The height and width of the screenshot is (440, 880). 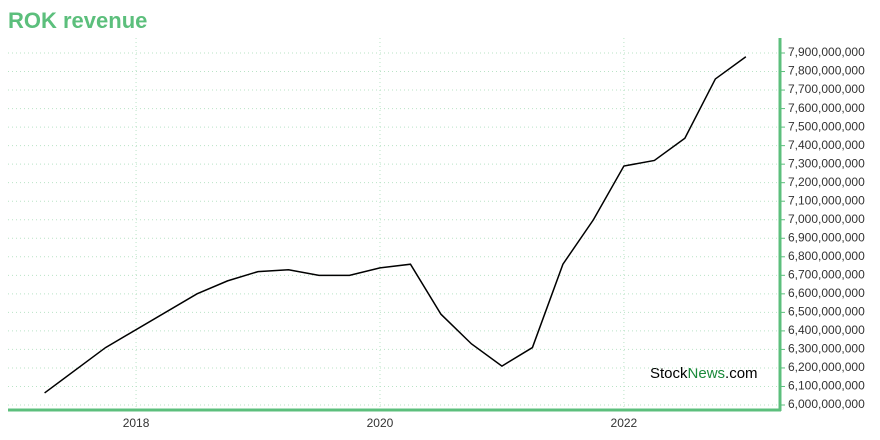 I want to click on watermark: StockNews.com, so click(x=704, y=373).